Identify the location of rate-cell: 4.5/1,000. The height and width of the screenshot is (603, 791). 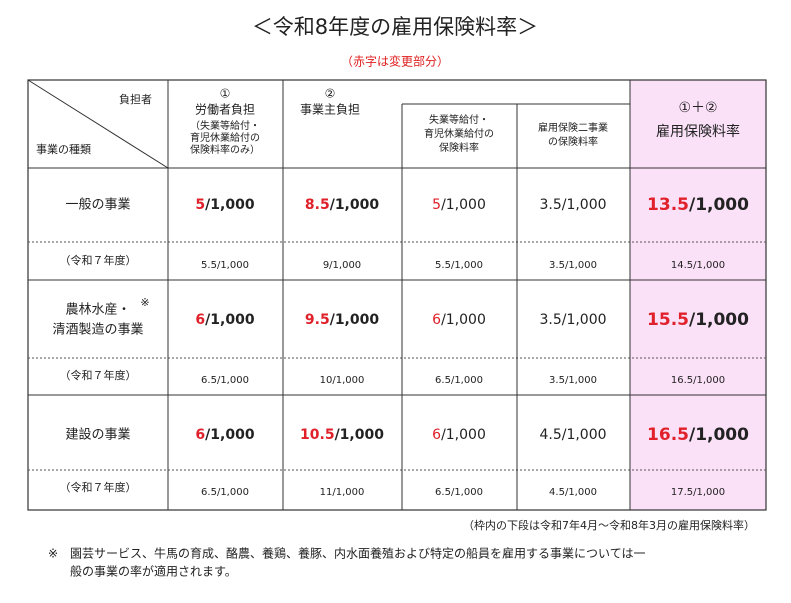
(572, 435).